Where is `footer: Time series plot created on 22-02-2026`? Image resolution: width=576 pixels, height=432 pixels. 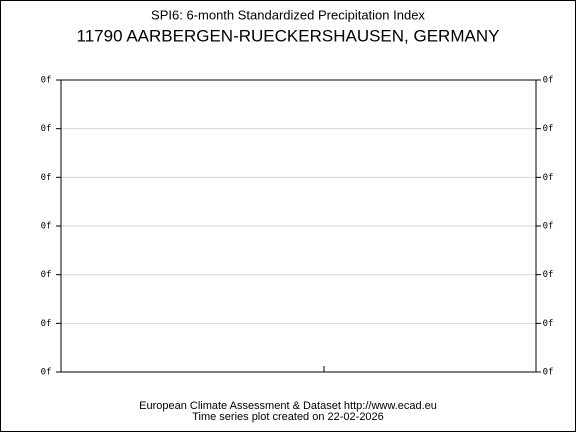 footer: Time series plot created on 22-02-2026 is located at coordinates (288, 417).